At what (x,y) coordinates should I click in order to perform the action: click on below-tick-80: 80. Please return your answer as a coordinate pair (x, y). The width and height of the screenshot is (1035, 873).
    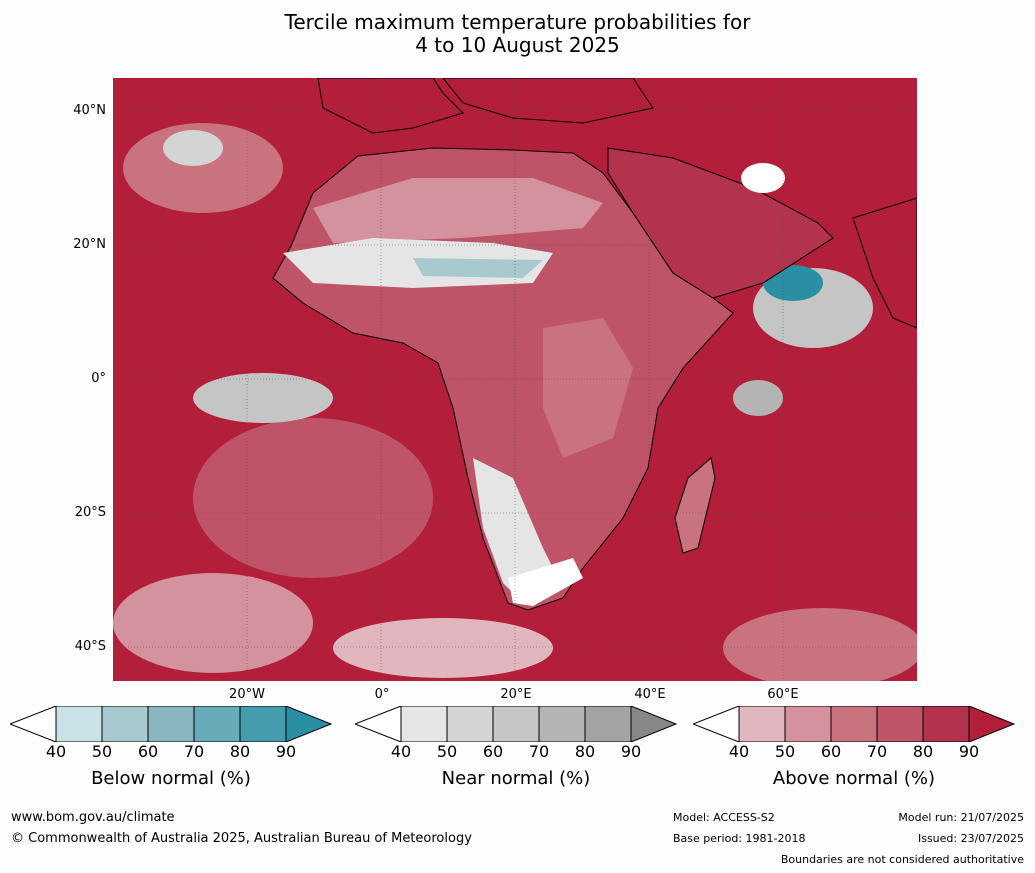
    Looking at the image, I should click on (240, 751).